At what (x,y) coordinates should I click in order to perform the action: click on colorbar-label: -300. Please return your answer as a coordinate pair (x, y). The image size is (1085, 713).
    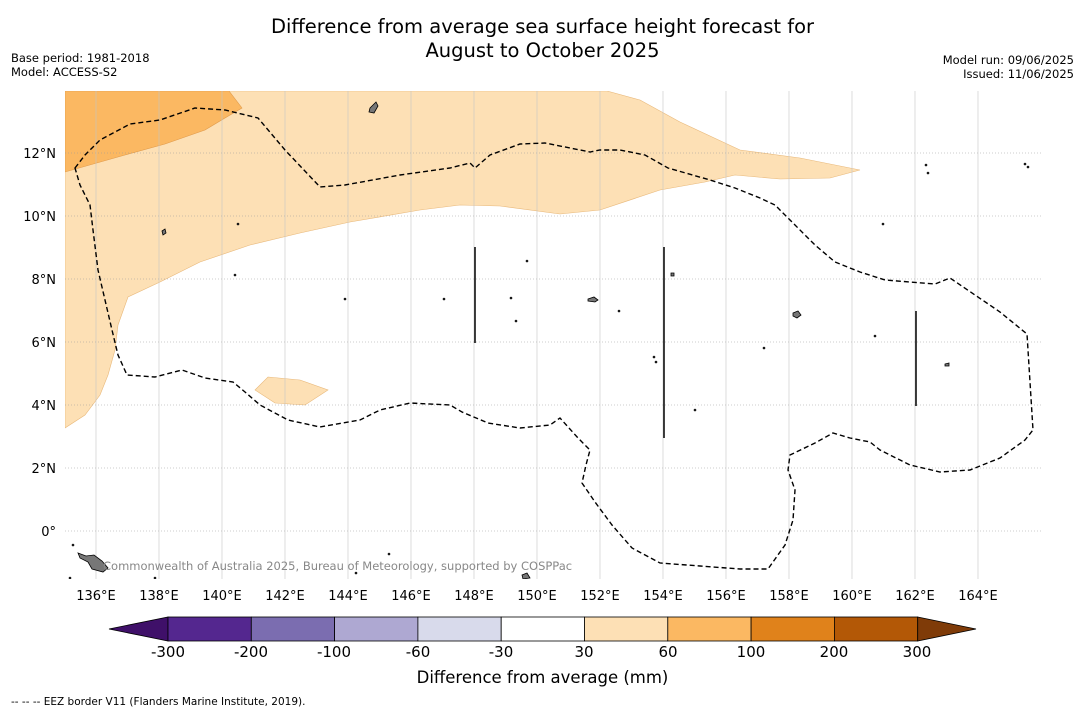
    Looking at the image, I should click on (168, 652).